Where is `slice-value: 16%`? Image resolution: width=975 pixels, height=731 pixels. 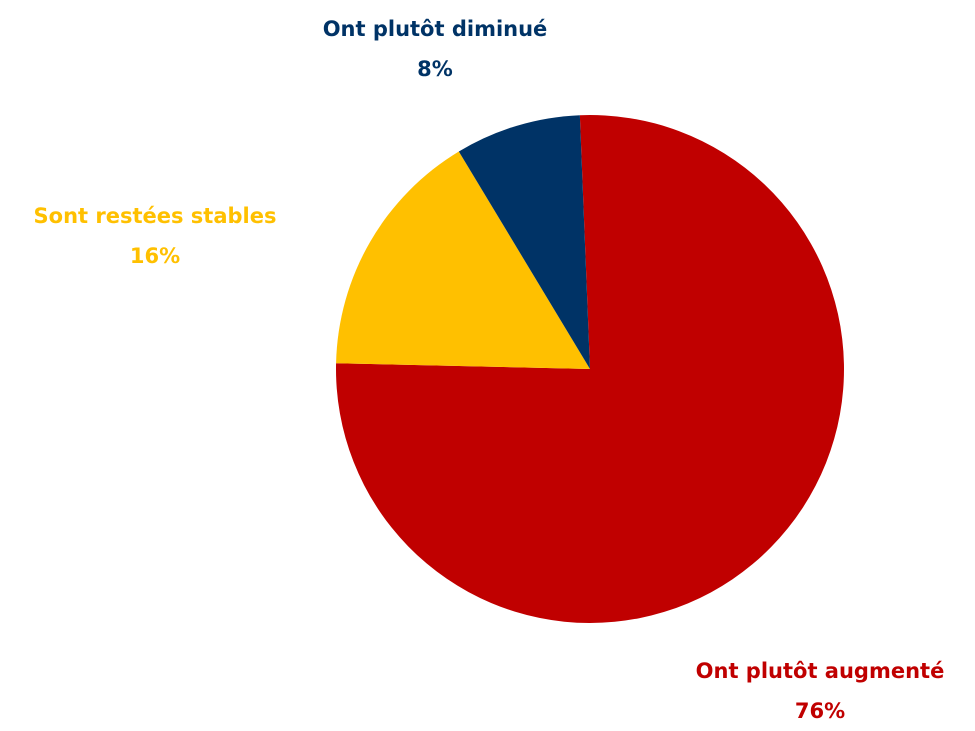 slice-value: 16% is located at coordinates (155, 256).